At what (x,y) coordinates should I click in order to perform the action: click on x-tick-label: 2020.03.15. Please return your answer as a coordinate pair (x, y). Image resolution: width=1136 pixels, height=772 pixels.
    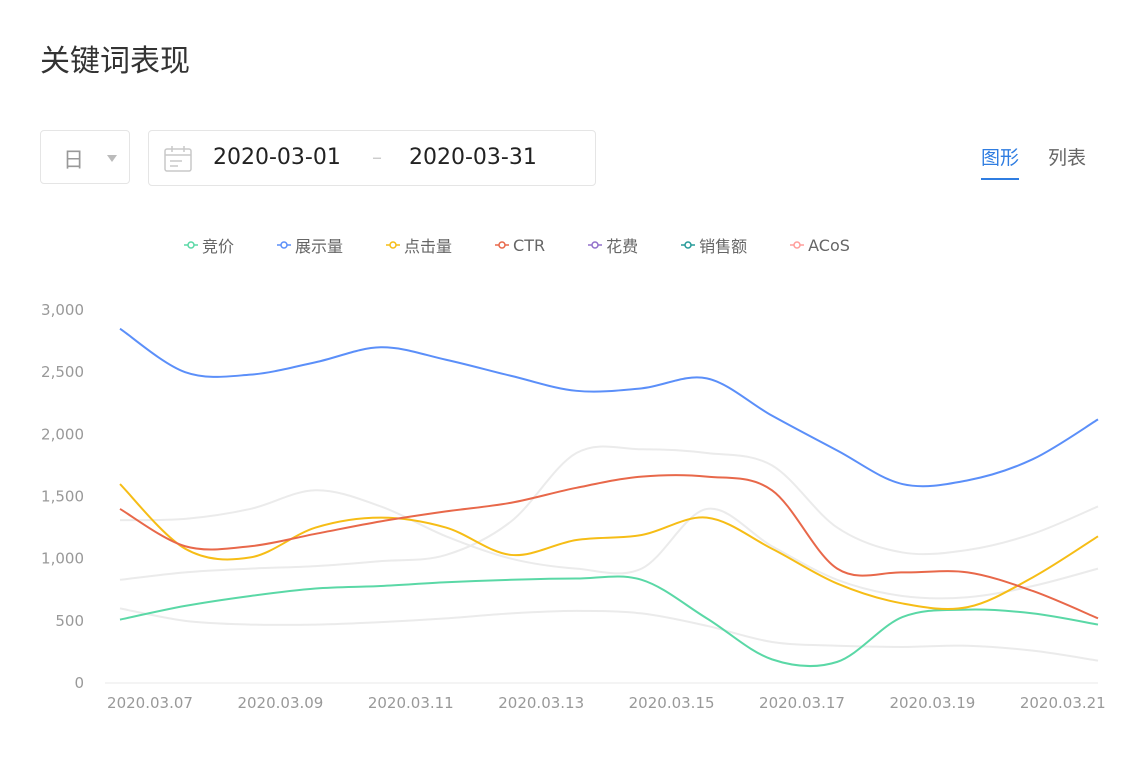
    Looking at the image, I should click on (672, 703).